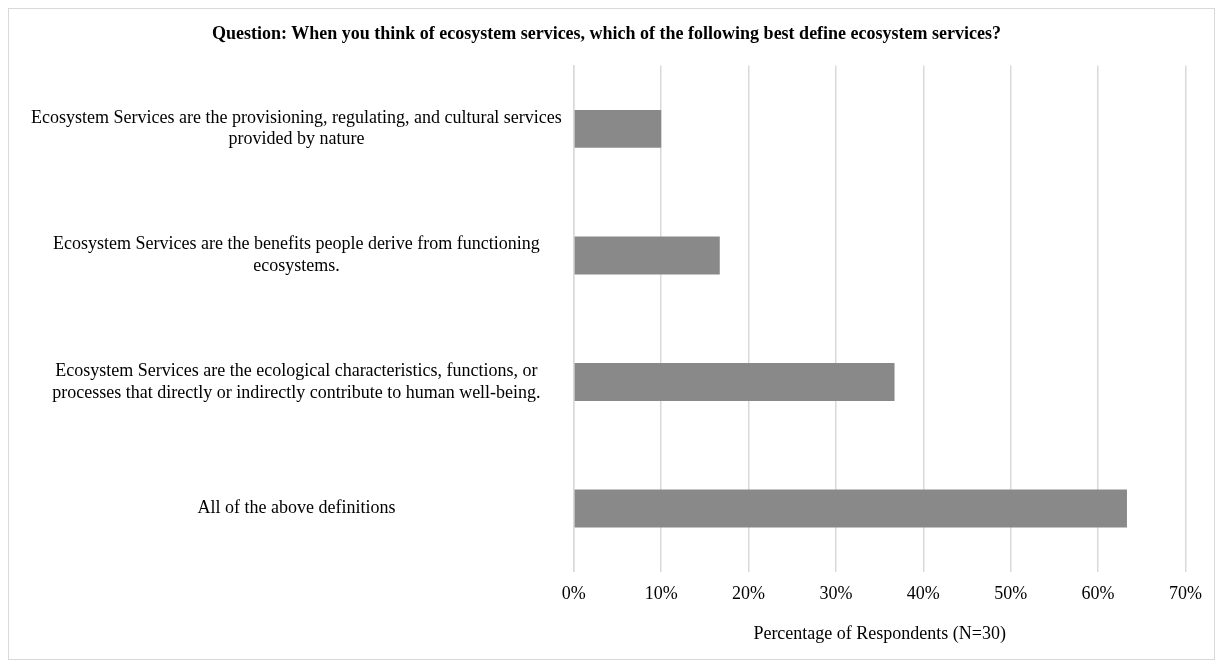 The height and width of the screenshot is (672, 1225). What do you see at coordinates (923, 593) in the screenshot?
I see `x-tick-label: 40%` at bounding box center [923, 593].